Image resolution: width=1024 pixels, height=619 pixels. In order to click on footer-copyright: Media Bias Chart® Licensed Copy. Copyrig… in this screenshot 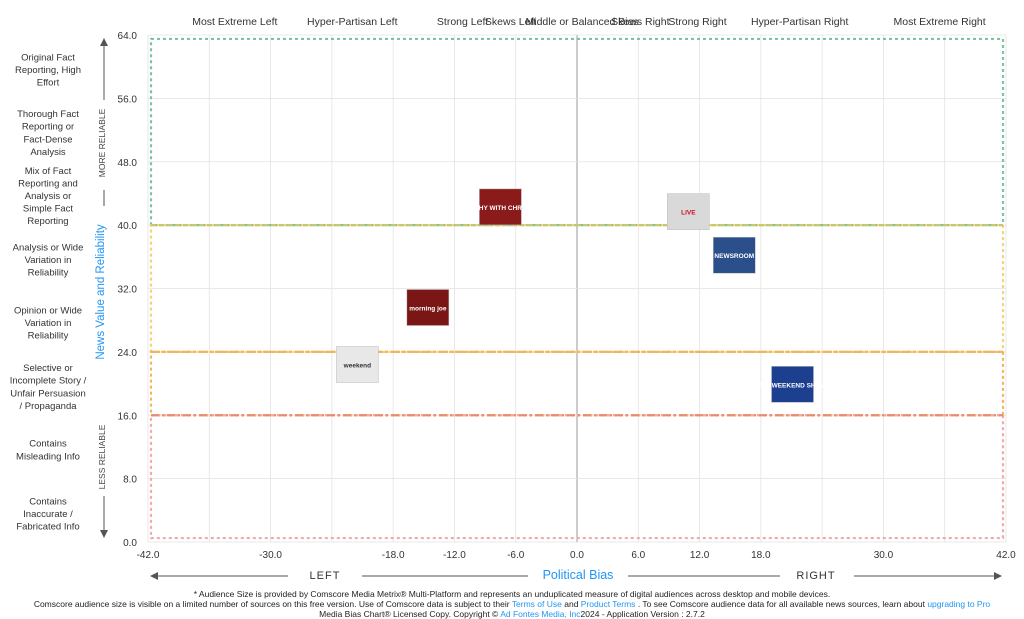, I will do `click(409, 614)`.